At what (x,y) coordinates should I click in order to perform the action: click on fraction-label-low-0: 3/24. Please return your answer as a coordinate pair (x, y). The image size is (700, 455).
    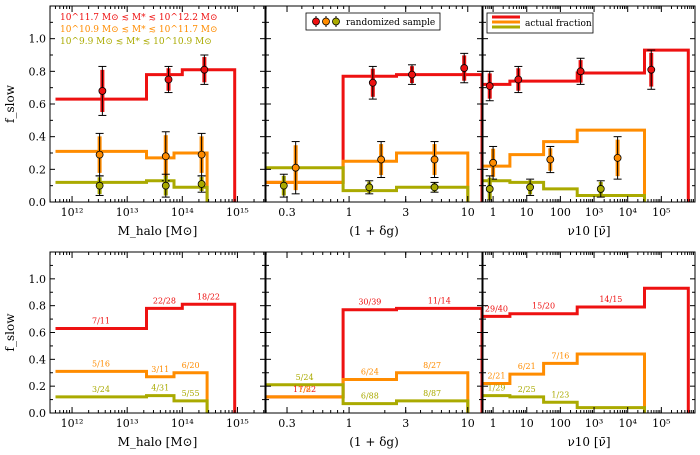
    Looking at the image, I should click on (101, 389).